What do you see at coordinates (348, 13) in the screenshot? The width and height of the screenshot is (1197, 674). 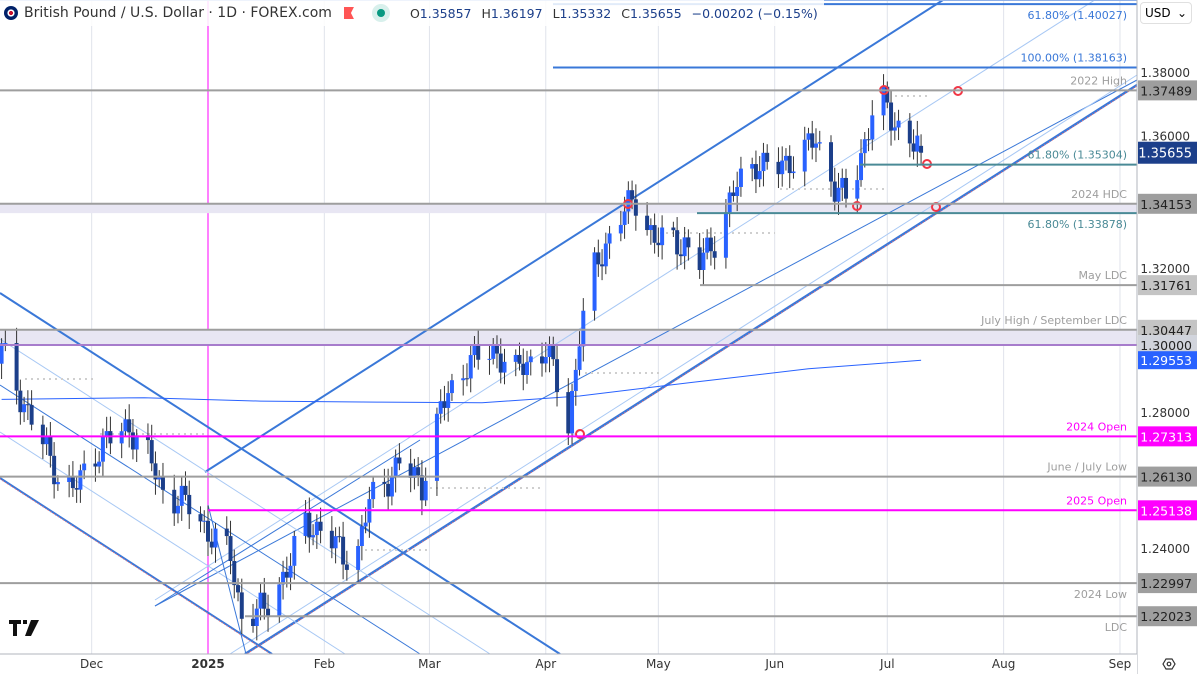 I see `market-closed-flag-icon` at bounding box center [348, 13].